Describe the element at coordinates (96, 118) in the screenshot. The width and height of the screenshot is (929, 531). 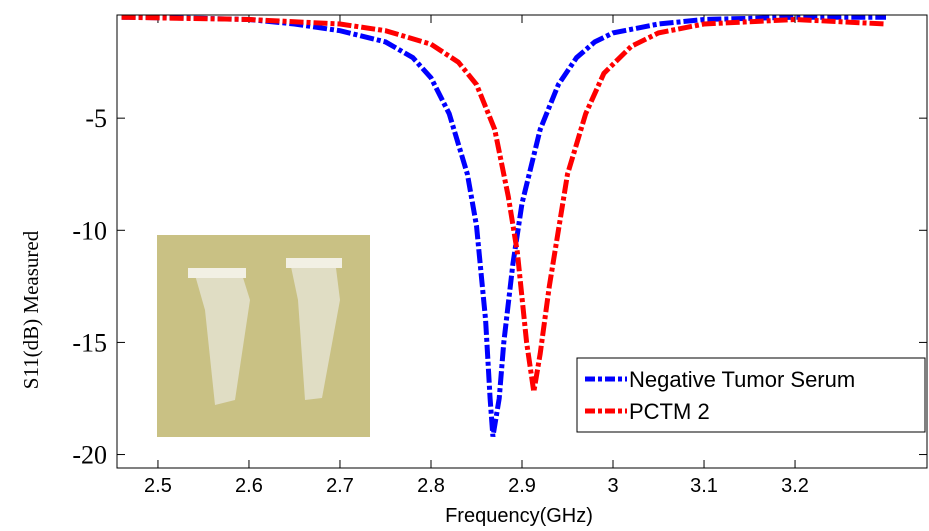
I see `y-tick-label: -5` at that location.